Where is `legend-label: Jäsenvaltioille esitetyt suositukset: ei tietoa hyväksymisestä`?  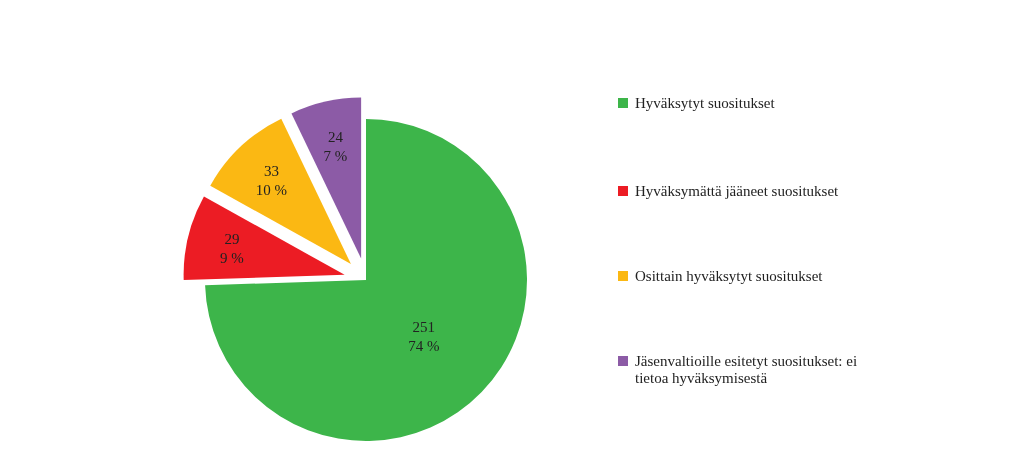 legend-label: Jäsenvaltioille esitetyt suositukset: ei tietoa hyväksymisestä is located at coordinates (746, 369).